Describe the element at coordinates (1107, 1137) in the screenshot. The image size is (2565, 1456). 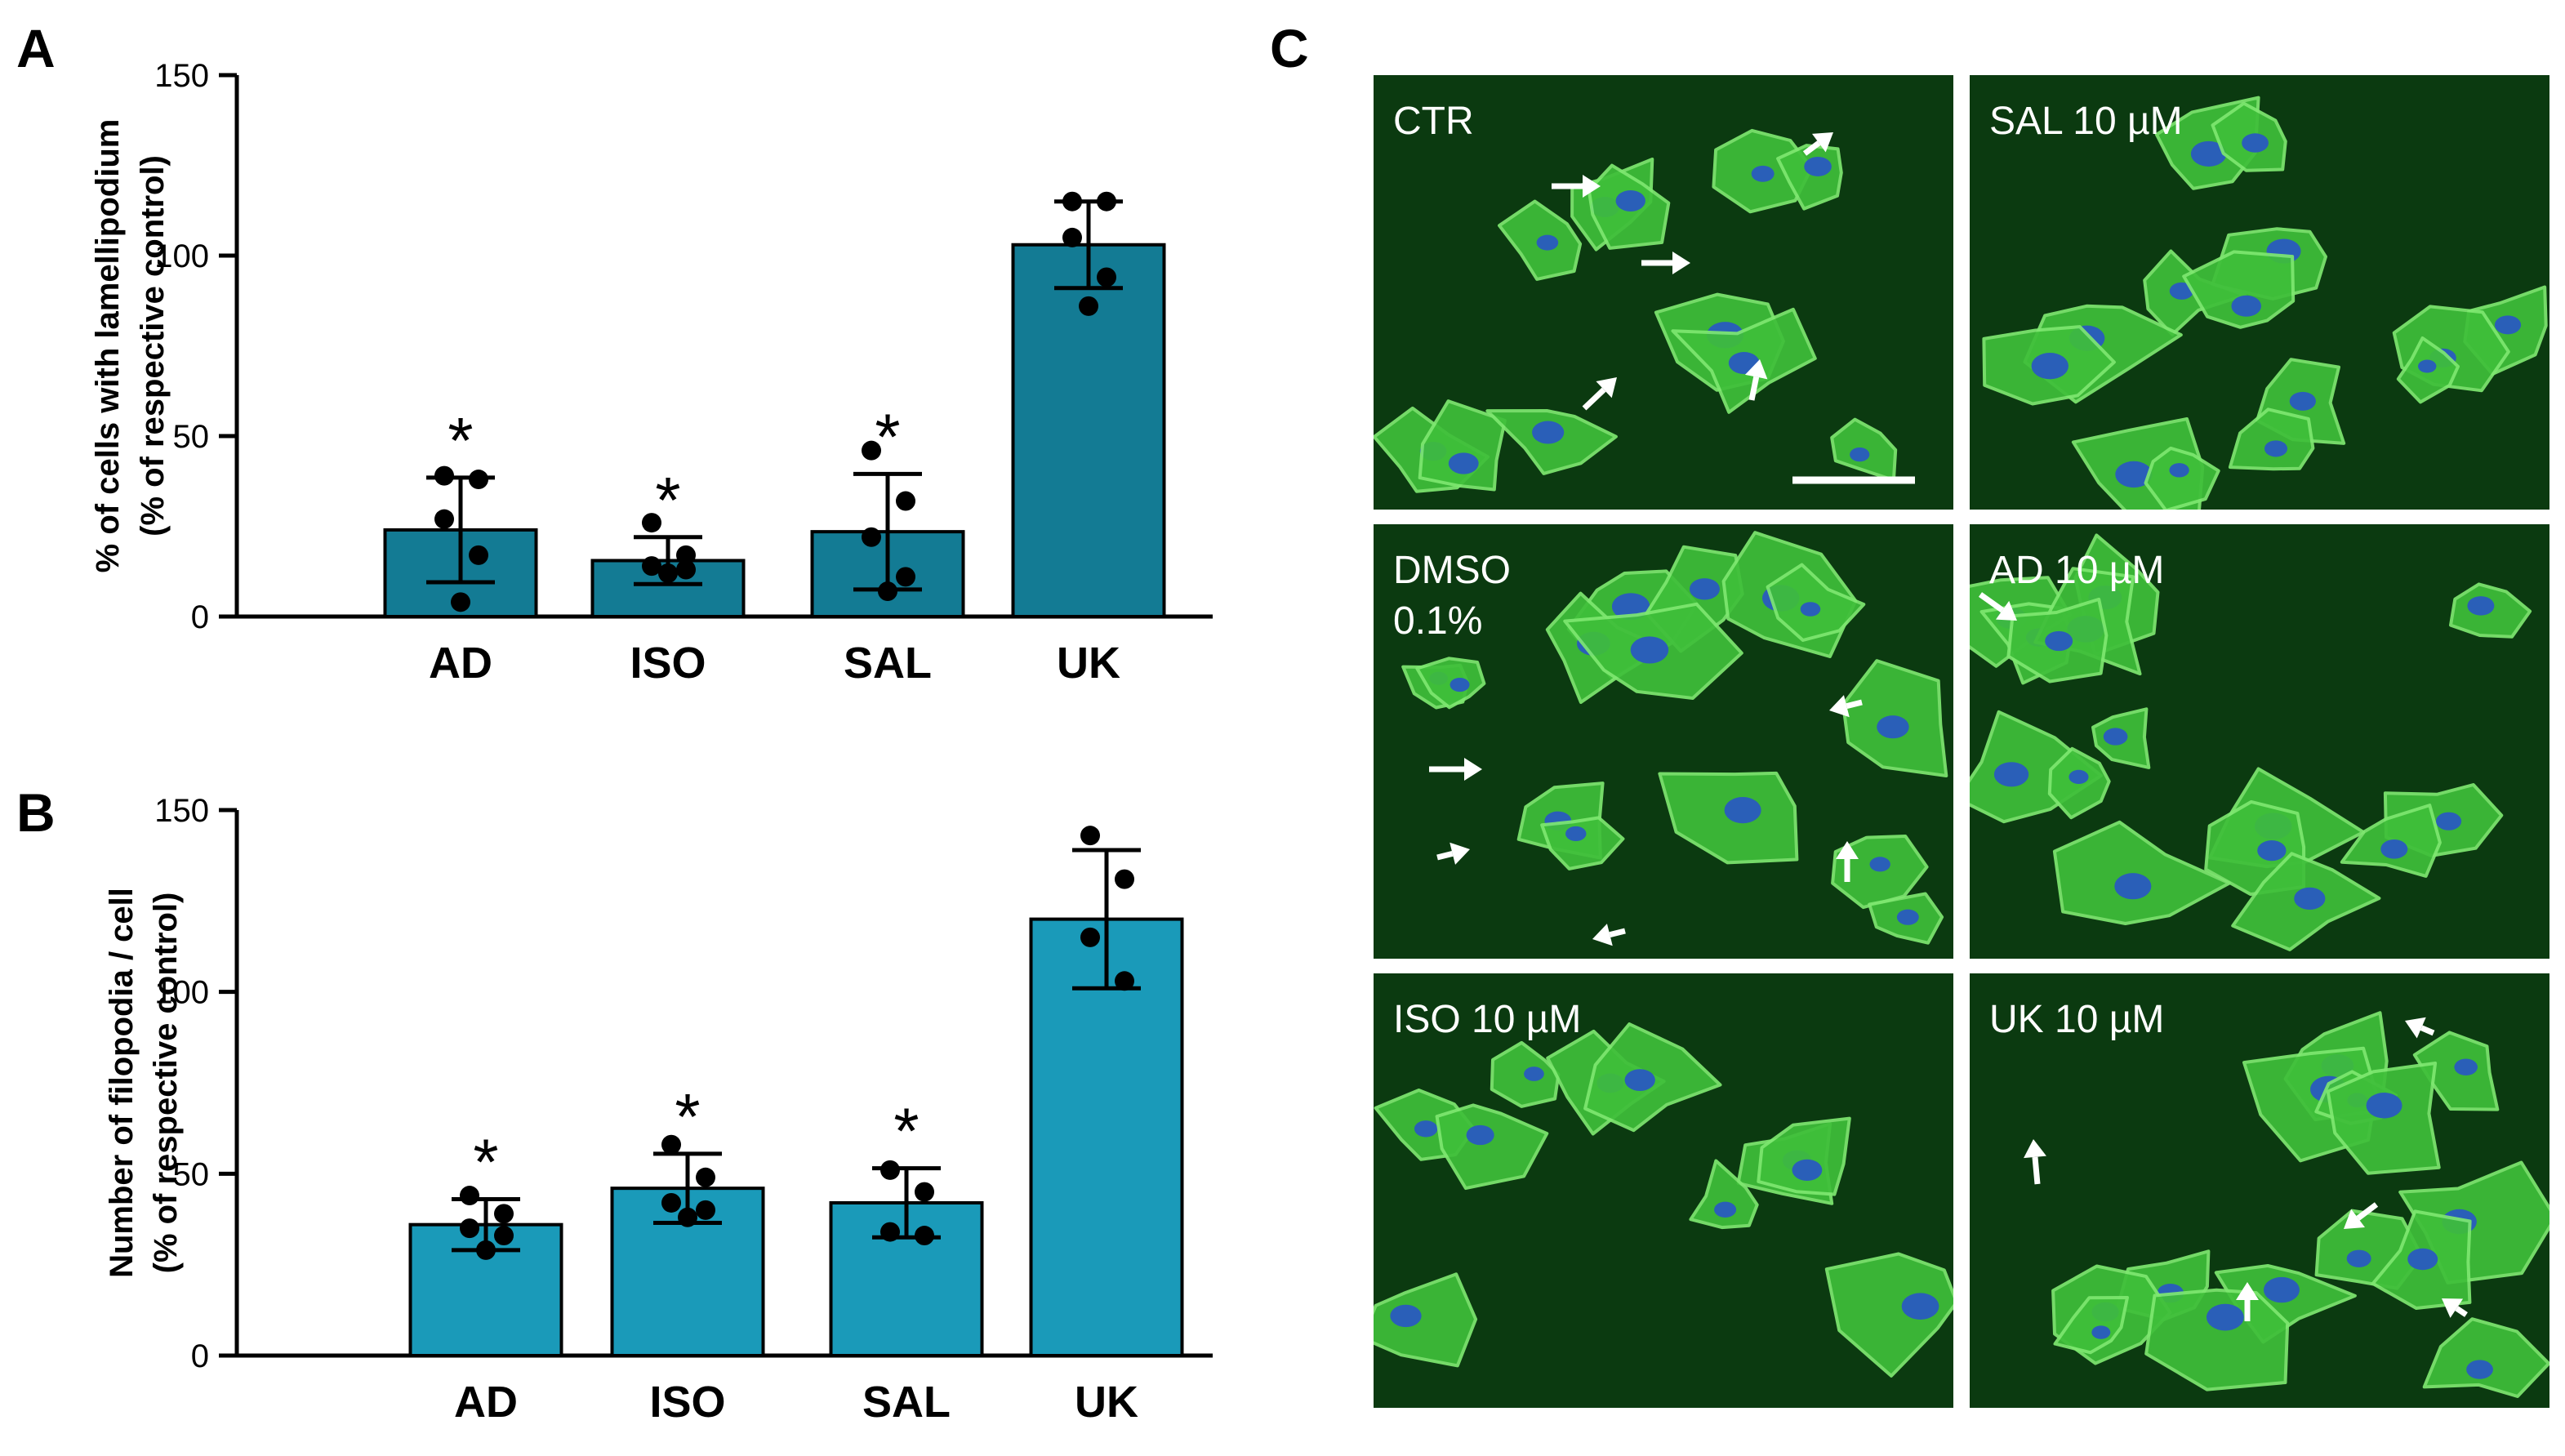
I see `bar-uk` at that location.